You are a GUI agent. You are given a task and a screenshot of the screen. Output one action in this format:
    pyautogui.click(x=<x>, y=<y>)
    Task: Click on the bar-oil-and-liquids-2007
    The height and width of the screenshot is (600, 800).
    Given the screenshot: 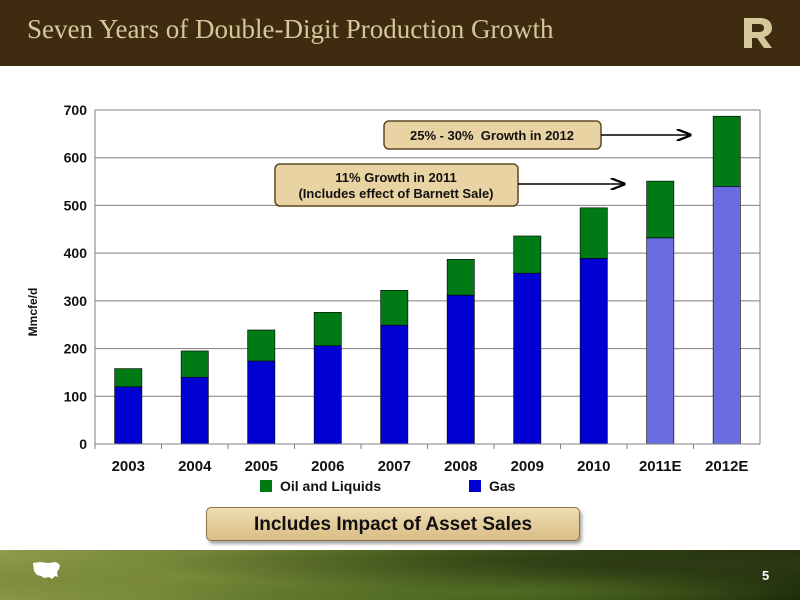 What is the action you would take?
    pyautogui.click(x=394, y=308)
    